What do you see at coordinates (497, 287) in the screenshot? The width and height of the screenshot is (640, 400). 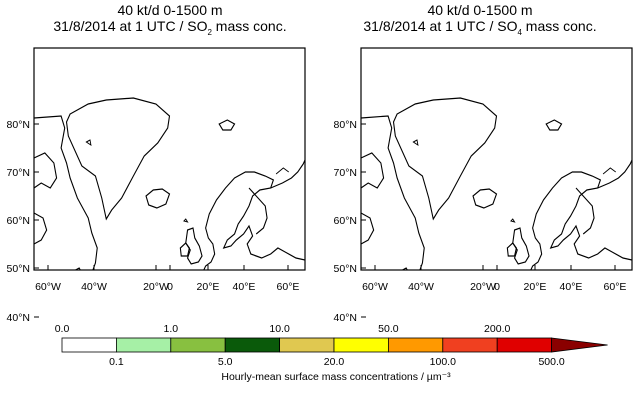 I see `right-lon-label: 0` at bounding box center [497, 287].